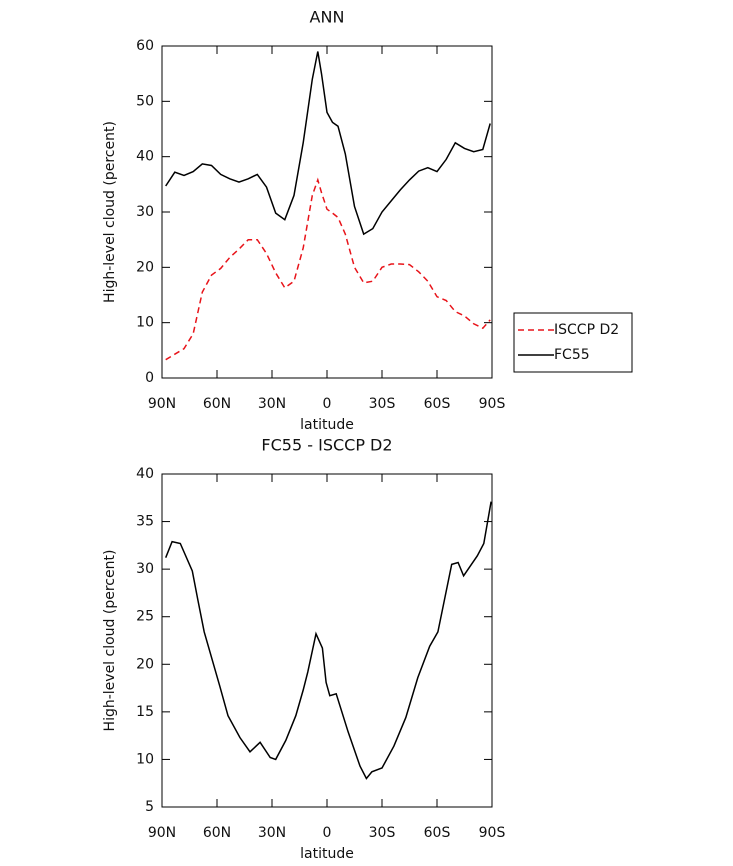 This screenshot has height=866, width=733. Describe the element at coordinates (145, 712) in the screenshot. I see `y-tick-label: 15` at that location.